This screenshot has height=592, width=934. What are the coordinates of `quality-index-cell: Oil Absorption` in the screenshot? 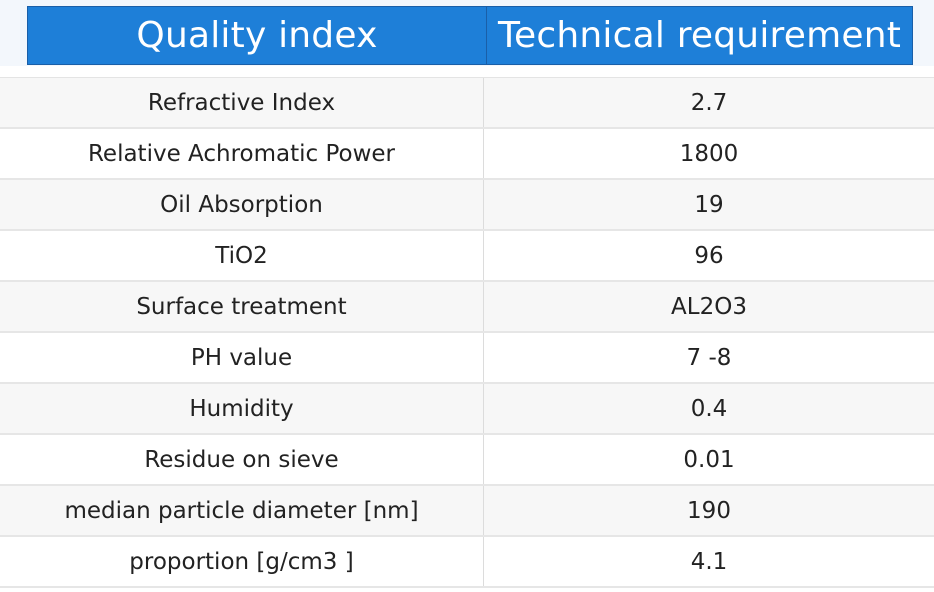 It's located at (242, 204).